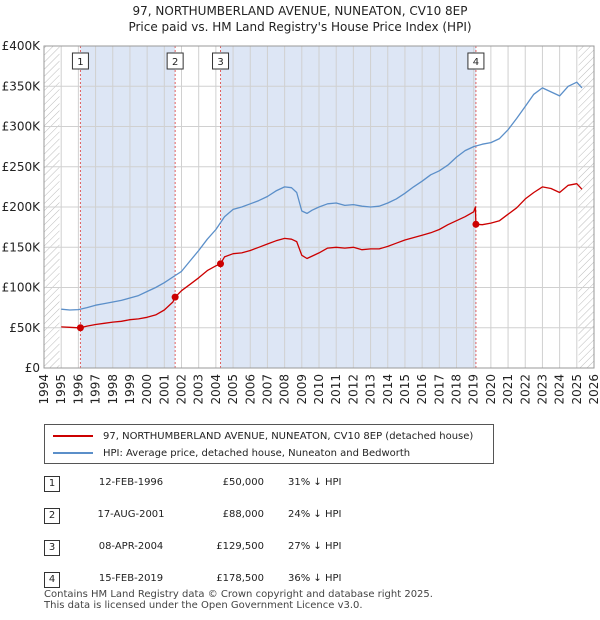 Image resolution: width=600 pixels, height=620 pixels. What do you see at coordinates (542, 389) in the screenshot?
I see `x-tick-label: 2023` at bounding box center [542, 389].